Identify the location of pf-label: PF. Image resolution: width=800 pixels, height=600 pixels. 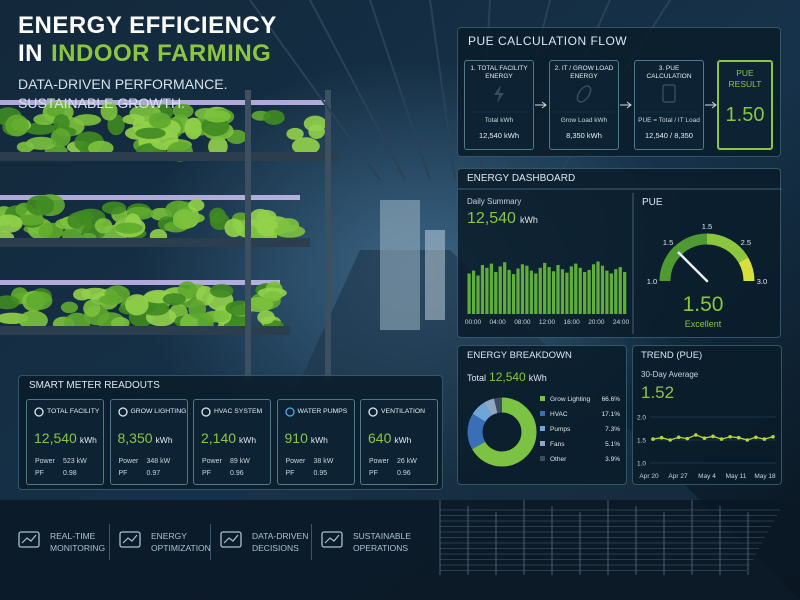
(123, 473).